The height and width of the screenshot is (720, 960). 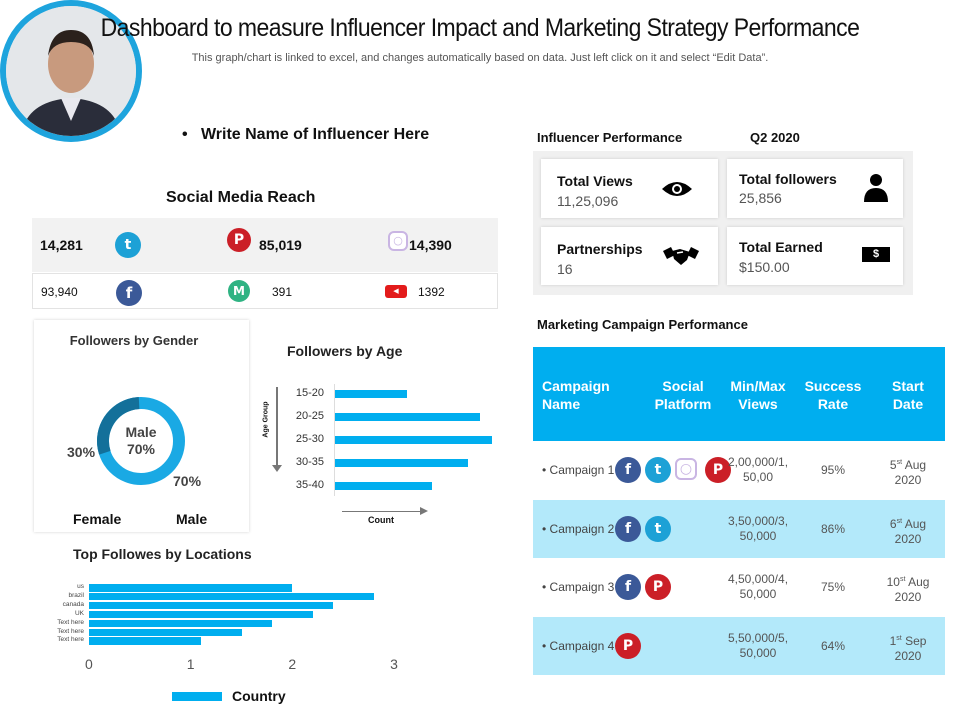 What do you see at coordinates (345, 351) in the screenshot?
I see `age-chart-title: Followers by Age` at bounding box center [345, 351].